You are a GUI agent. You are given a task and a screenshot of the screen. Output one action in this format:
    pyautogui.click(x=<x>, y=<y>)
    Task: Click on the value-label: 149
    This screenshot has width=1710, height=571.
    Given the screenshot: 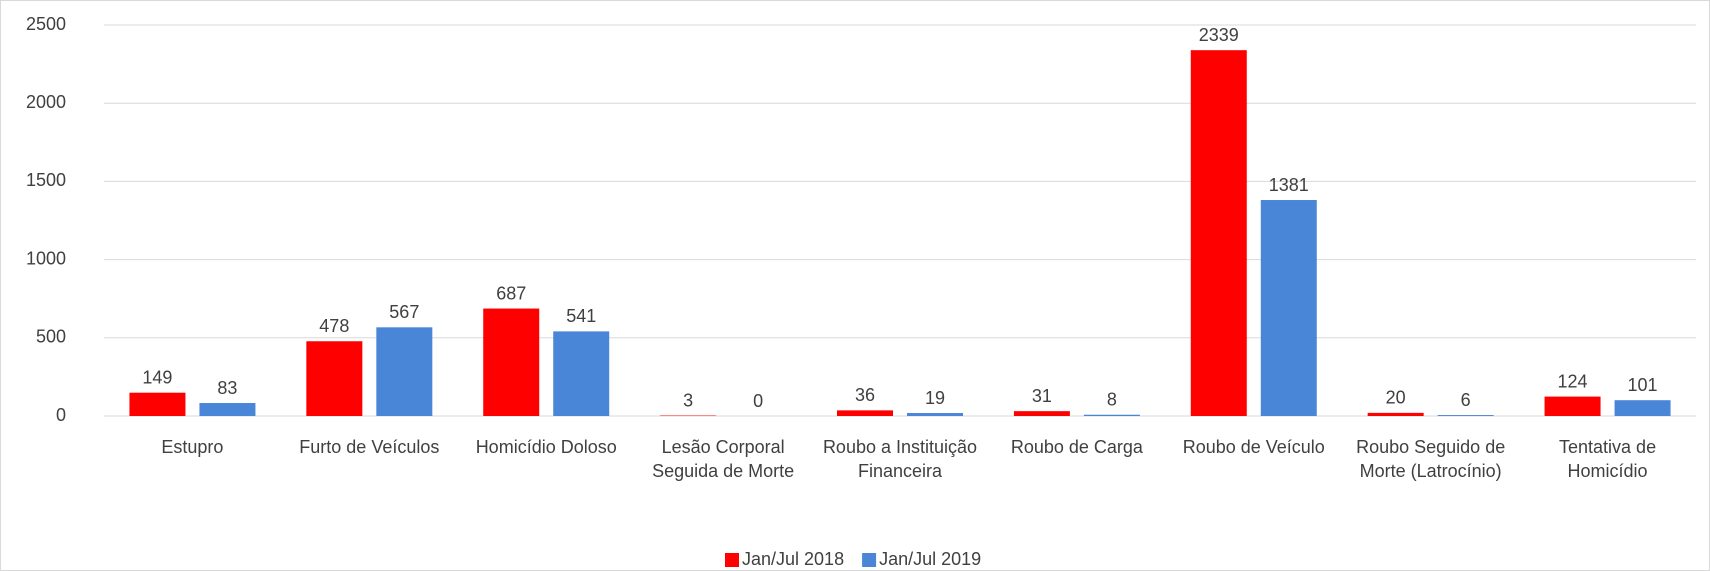 What is the action you would take?
    pyautogui.click(x=157, y=377)
    